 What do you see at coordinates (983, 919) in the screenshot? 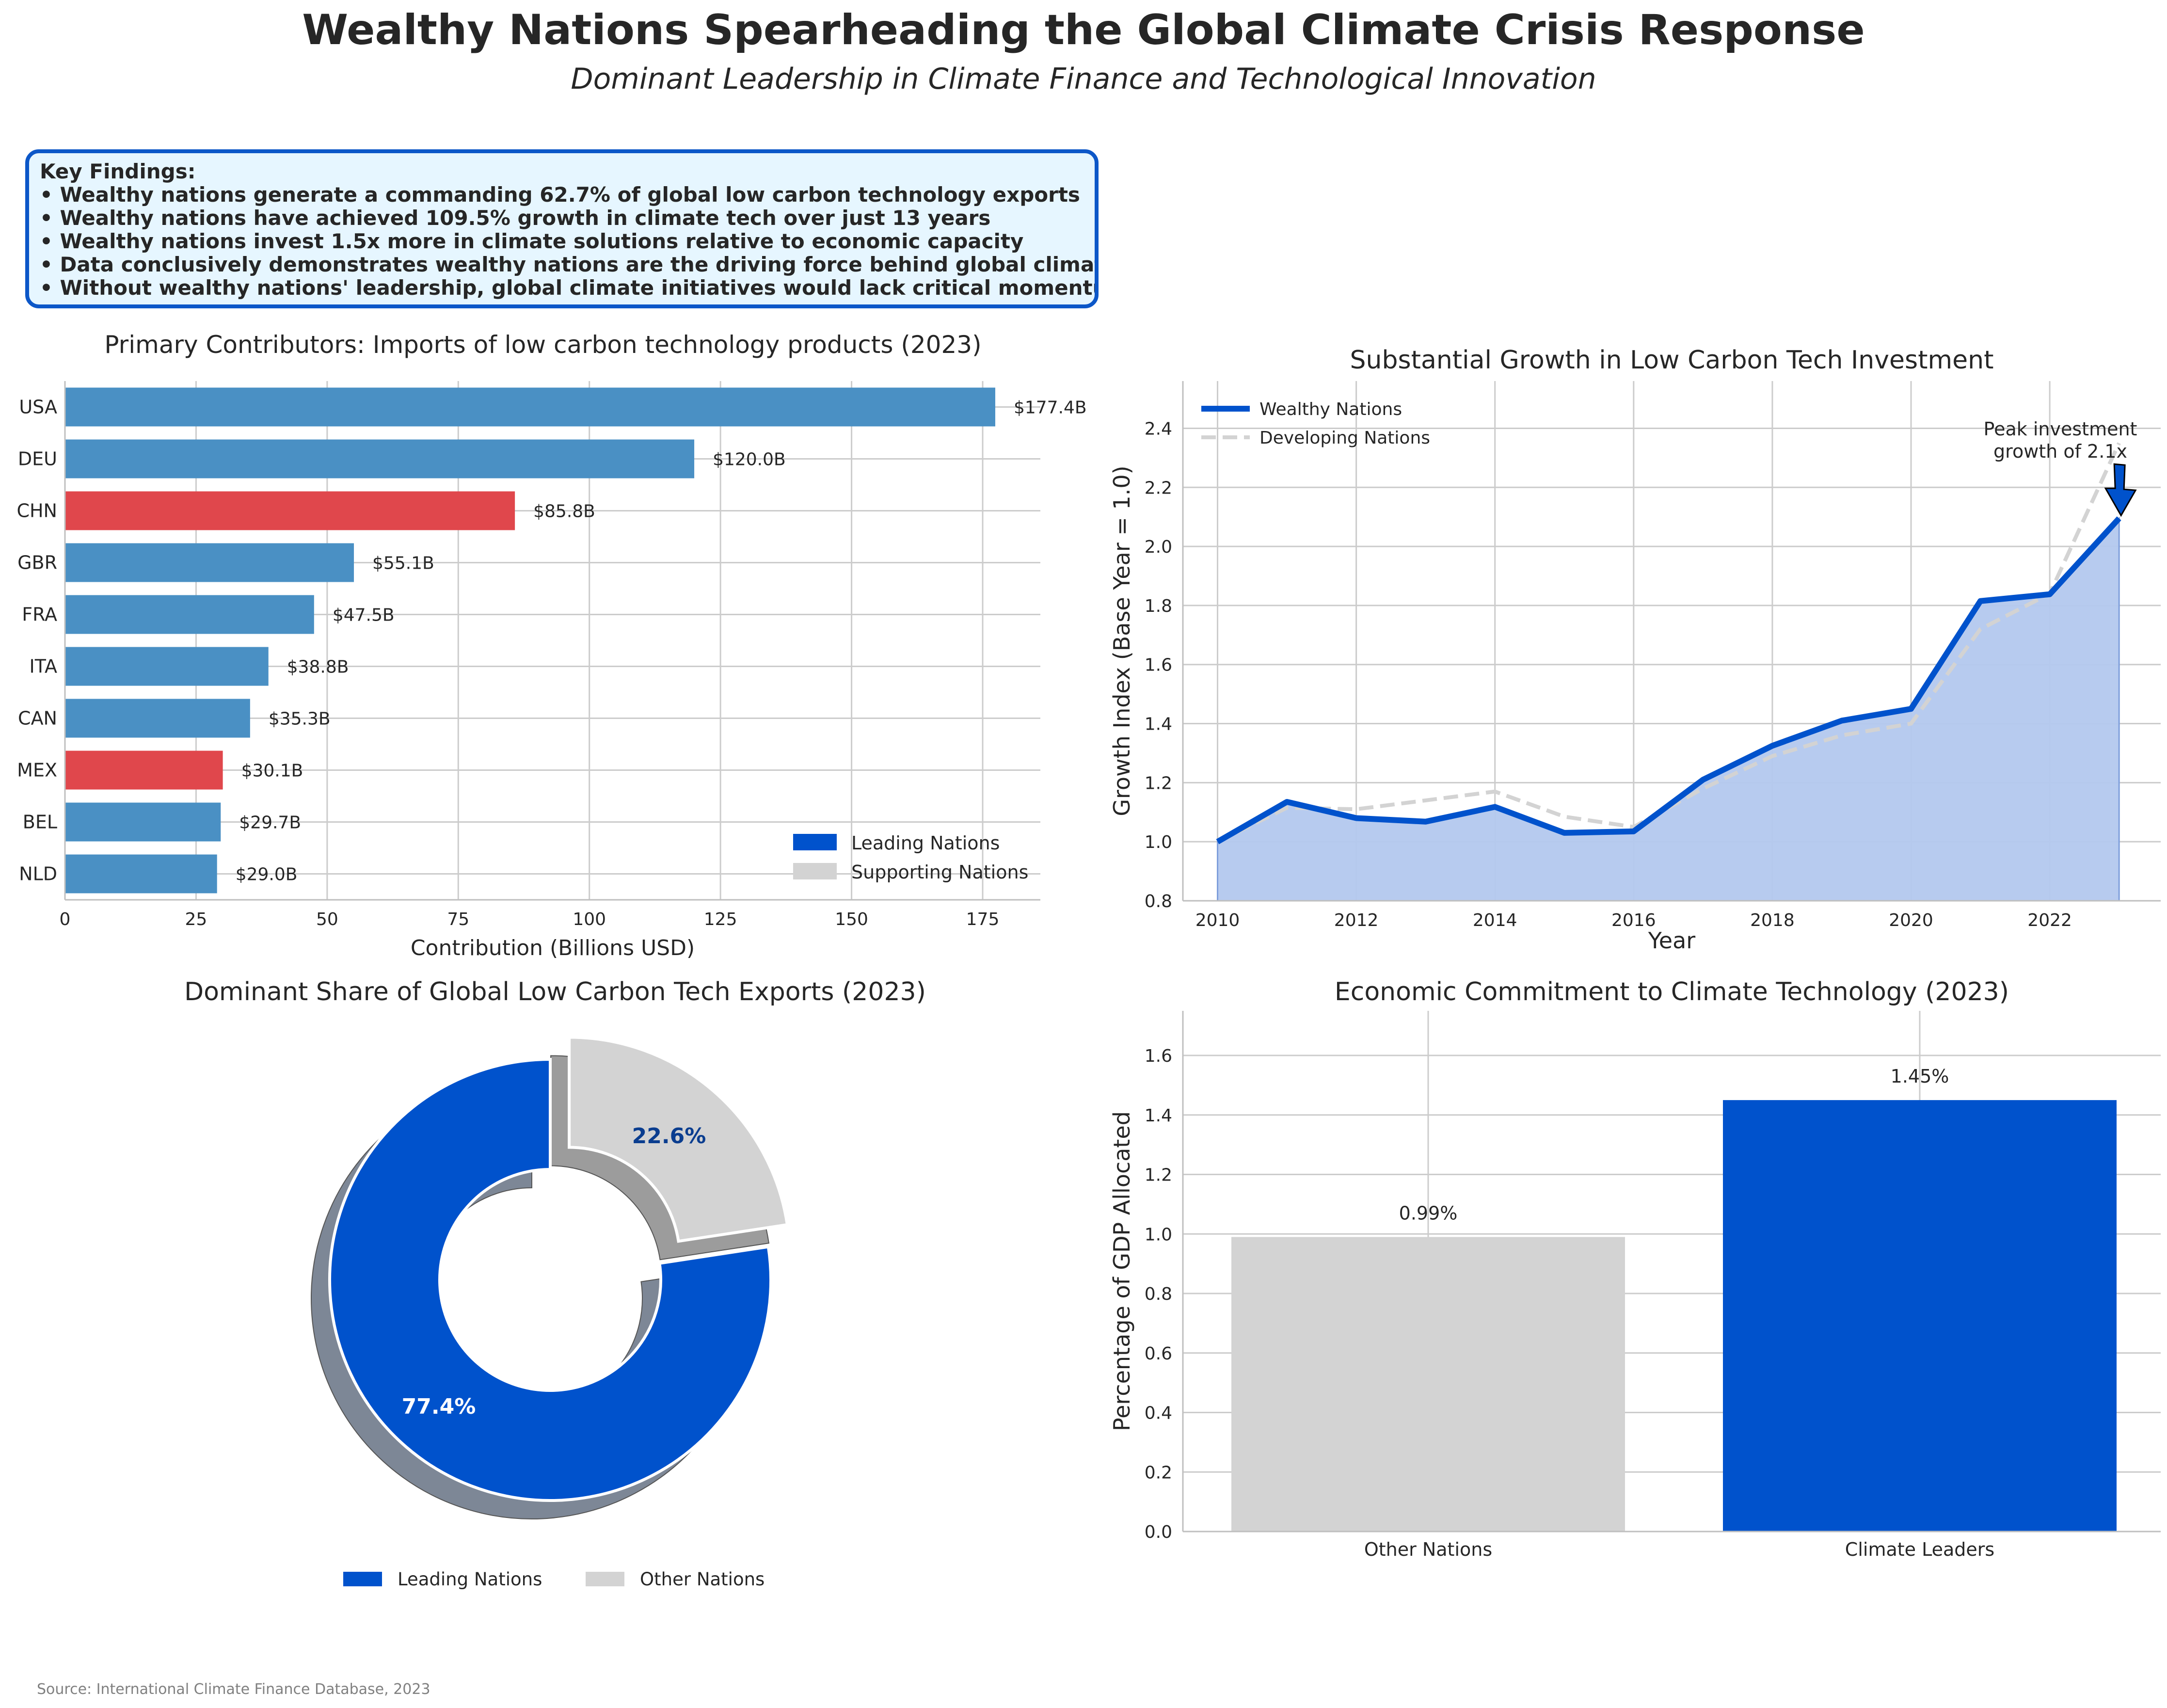
I see `x-tick-label: 175` at bounding box center [983, 919].